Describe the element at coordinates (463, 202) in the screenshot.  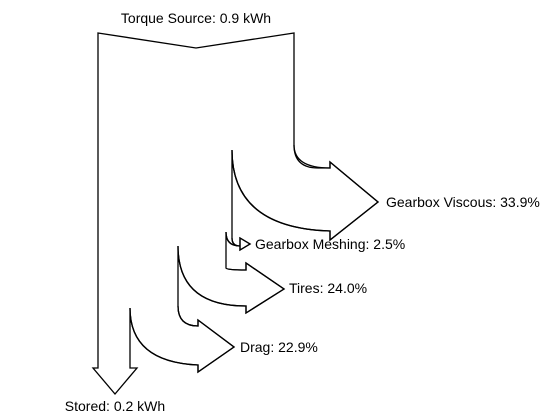
I see `gearbox-viscous-label: Gearbox Viscous: 33.9%` at that location.